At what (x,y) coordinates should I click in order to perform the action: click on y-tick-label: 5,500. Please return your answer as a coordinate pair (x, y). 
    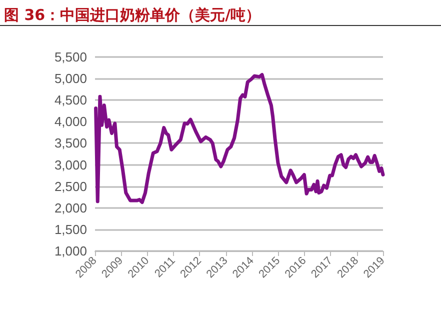
    Looking at the image, I should click on (70, 57).